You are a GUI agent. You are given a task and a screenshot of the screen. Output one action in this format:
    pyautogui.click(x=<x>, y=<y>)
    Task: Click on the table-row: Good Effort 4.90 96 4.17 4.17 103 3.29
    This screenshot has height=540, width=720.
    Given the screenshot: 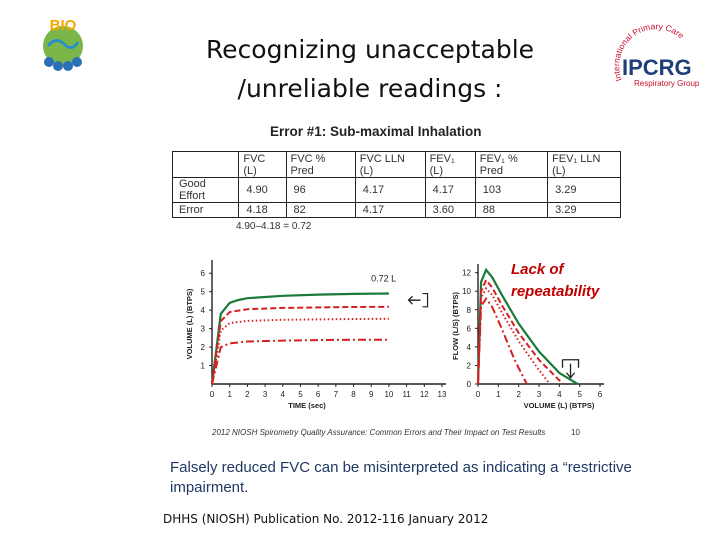 What is the action you would take?
    pyautogui.click(x=396, y=190)
    